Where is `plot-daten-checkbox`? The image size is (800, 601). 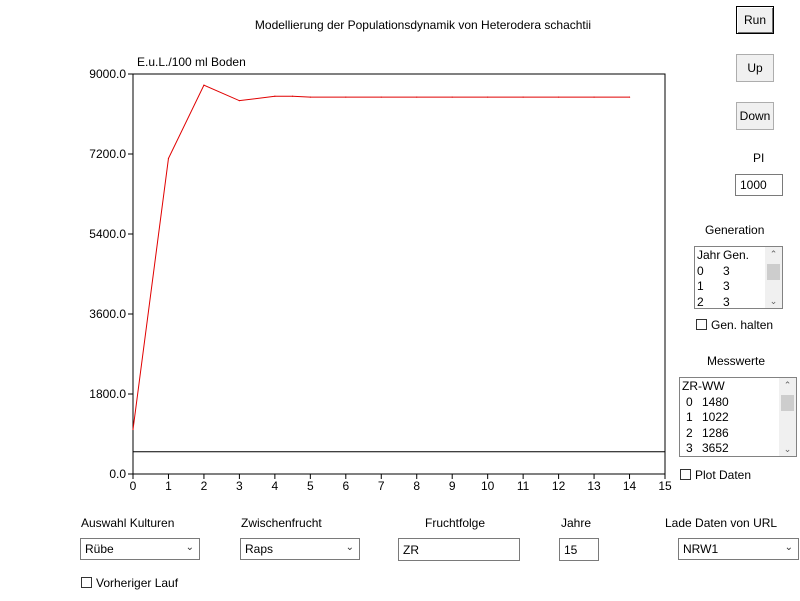 plot-daten-checkbox is located at coordinates (685, 474).